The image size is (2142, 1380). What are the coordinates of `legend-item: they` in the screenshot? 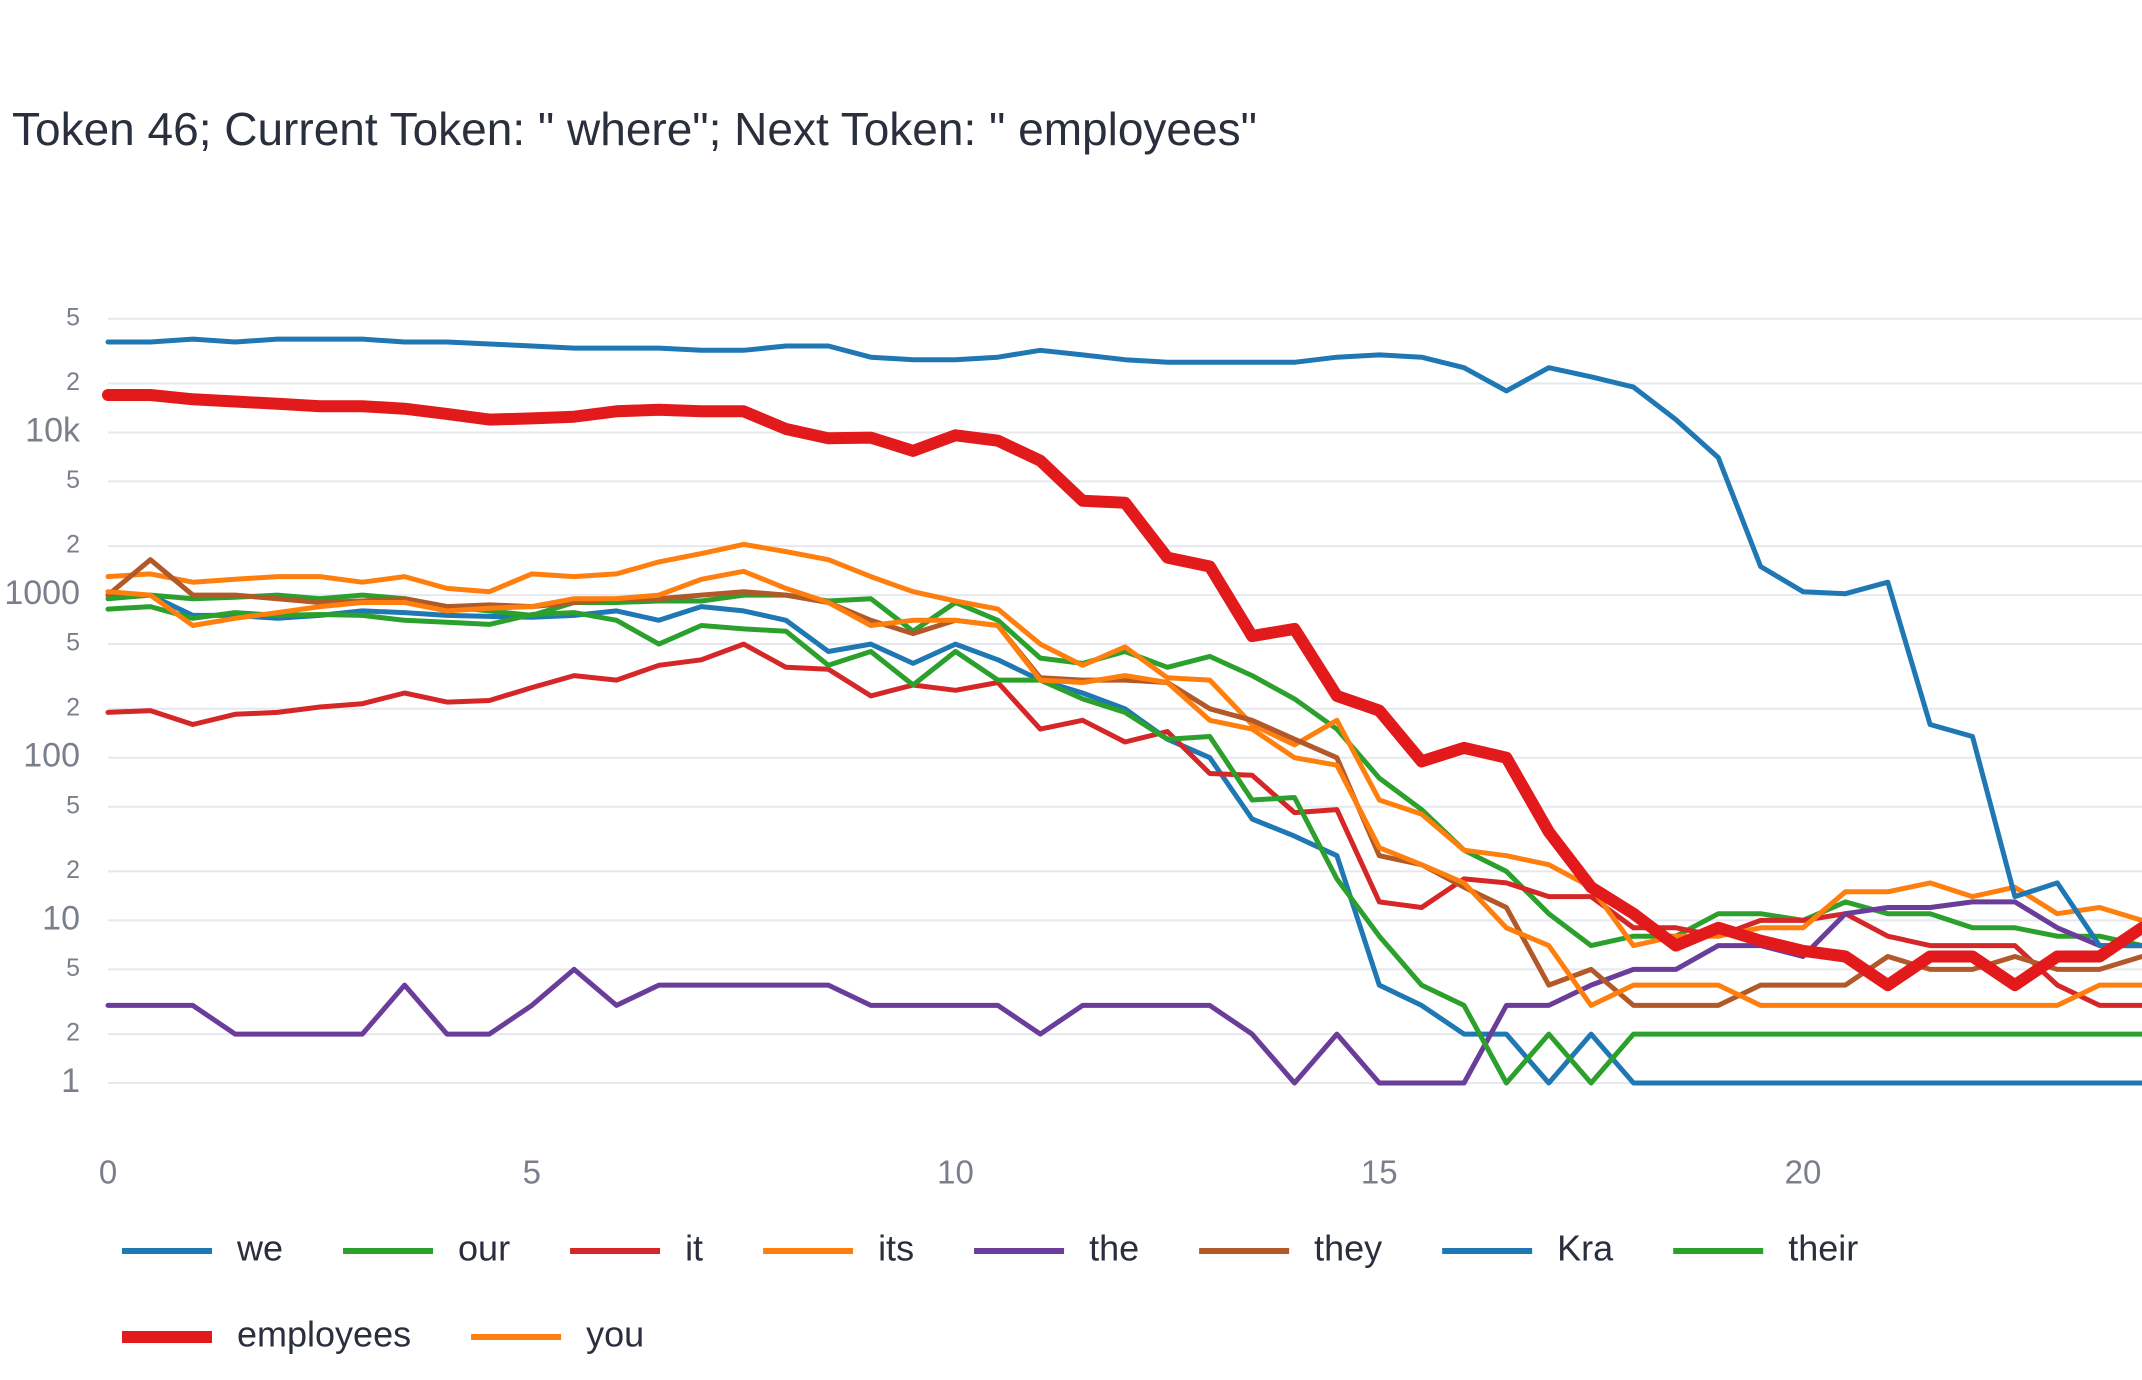 It's located at (1290, 1248).